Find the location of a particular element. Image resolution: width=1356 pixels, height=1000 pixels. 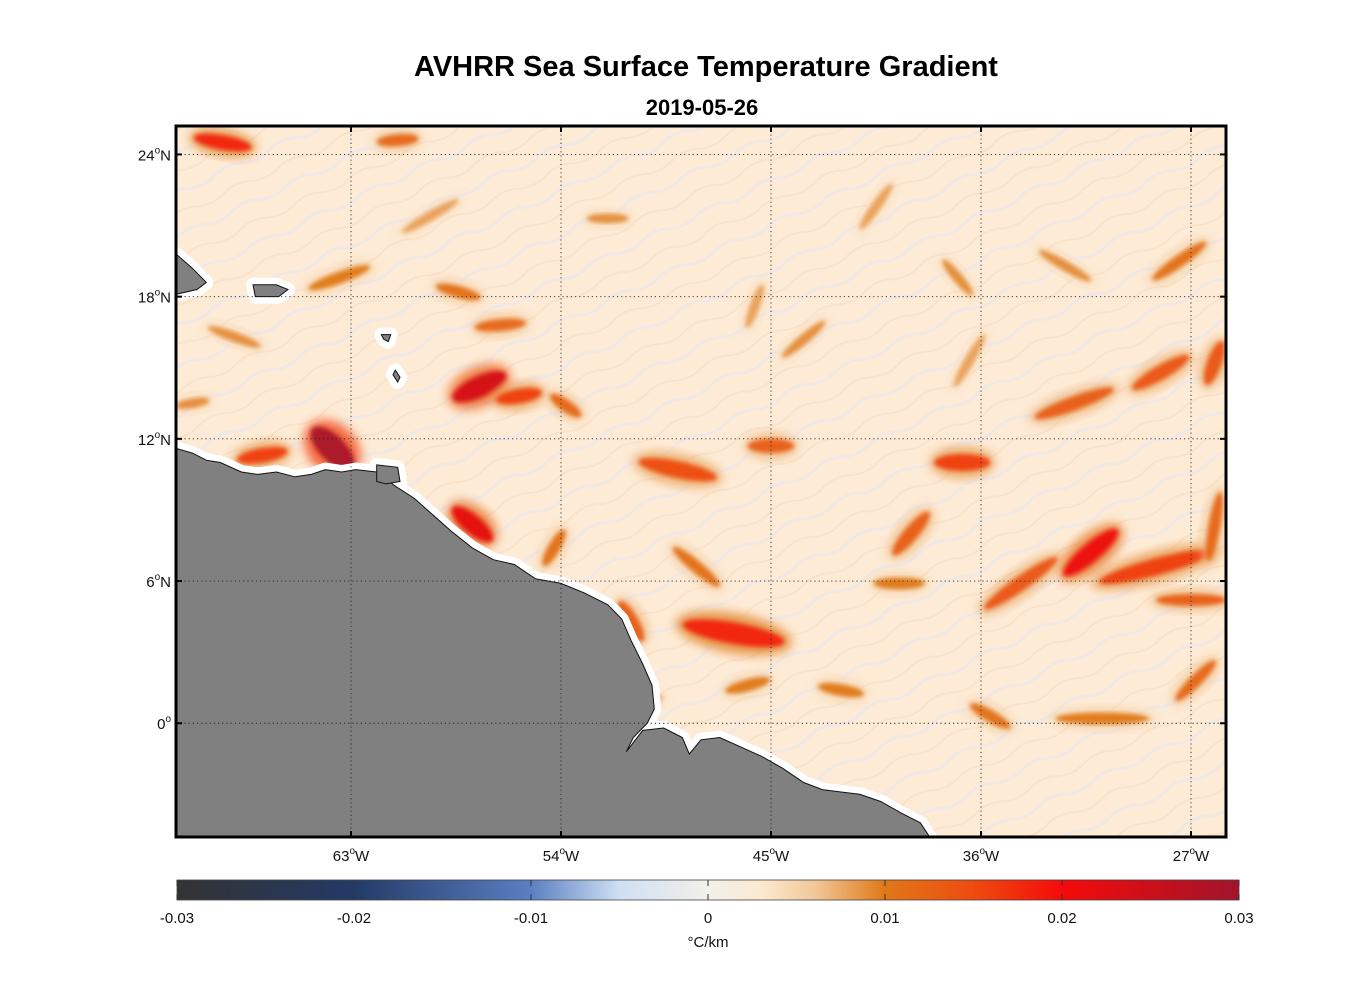

latitude-labels: 24oN 18oN 12oN 6oN 0o is located at coordinates (155, 439).